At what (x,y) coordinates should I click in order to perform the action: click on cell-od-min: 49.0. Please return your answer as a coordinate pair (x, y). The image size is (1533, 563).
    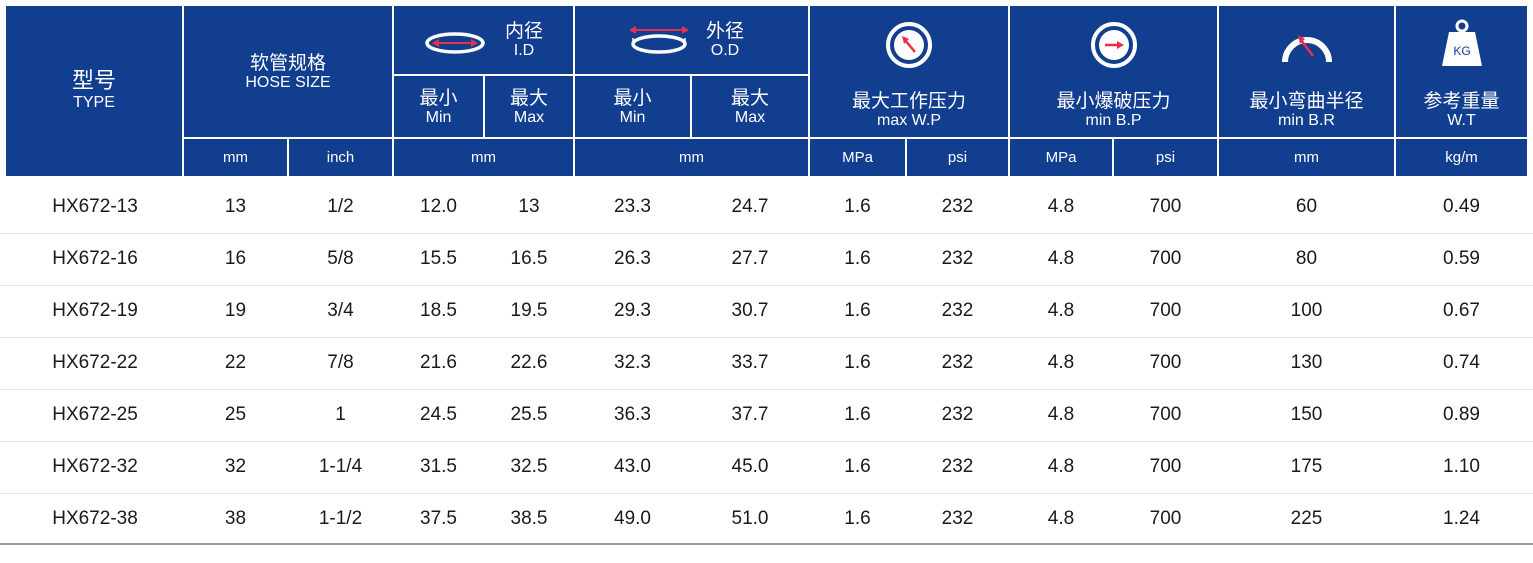
    Looking at the image, I should click on (632, 518).